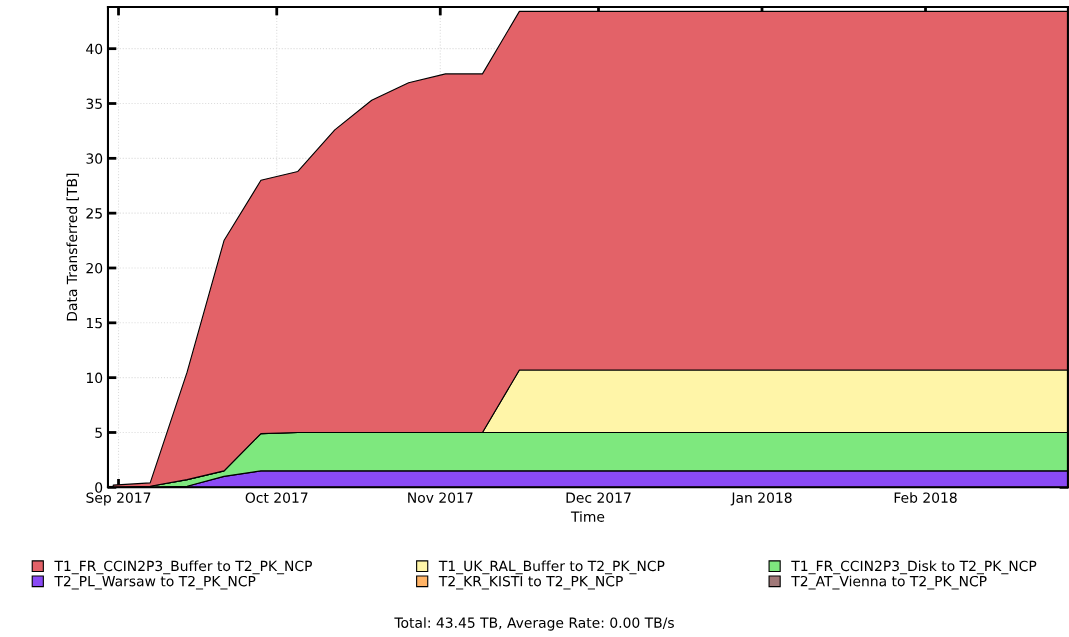 The image size is (1069, 637). Describe the element at coordinates (440, 497) in the screenshot. I see `x-tick-label: Nov 2017` at that location.